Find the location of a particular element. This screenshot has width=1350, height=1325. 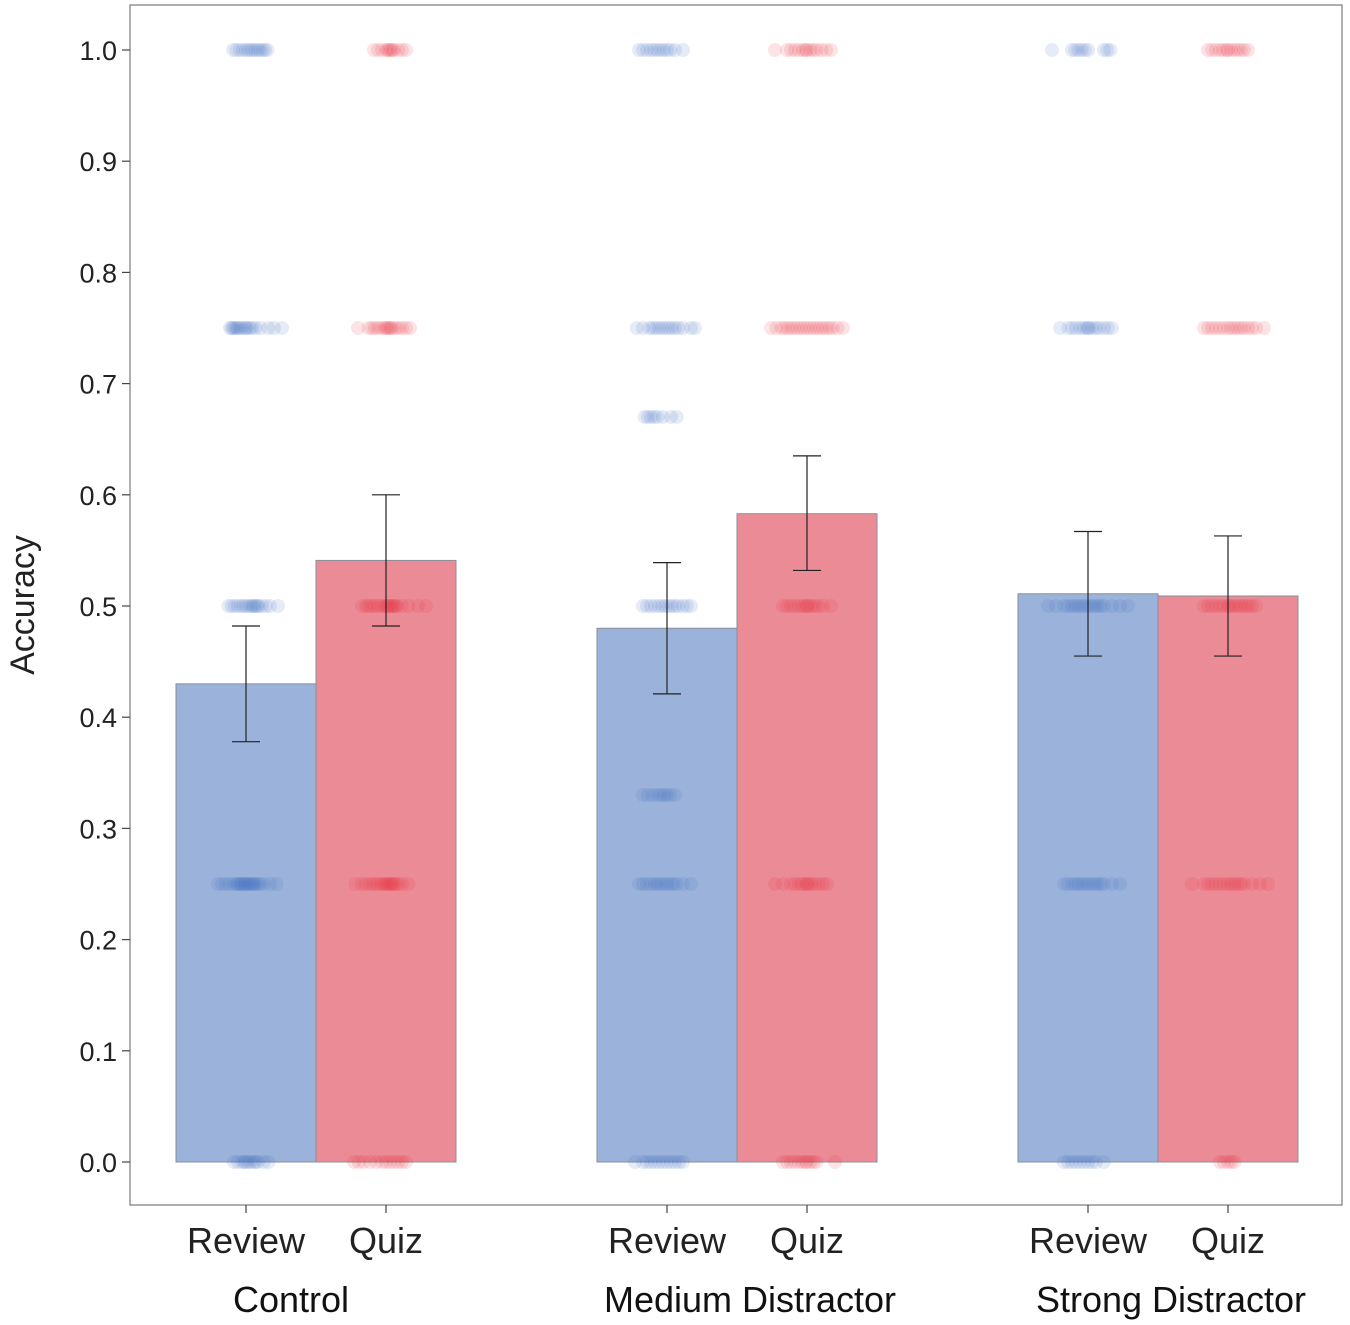

y-tick-label: 0.4 is located at coordinates (98, 718).